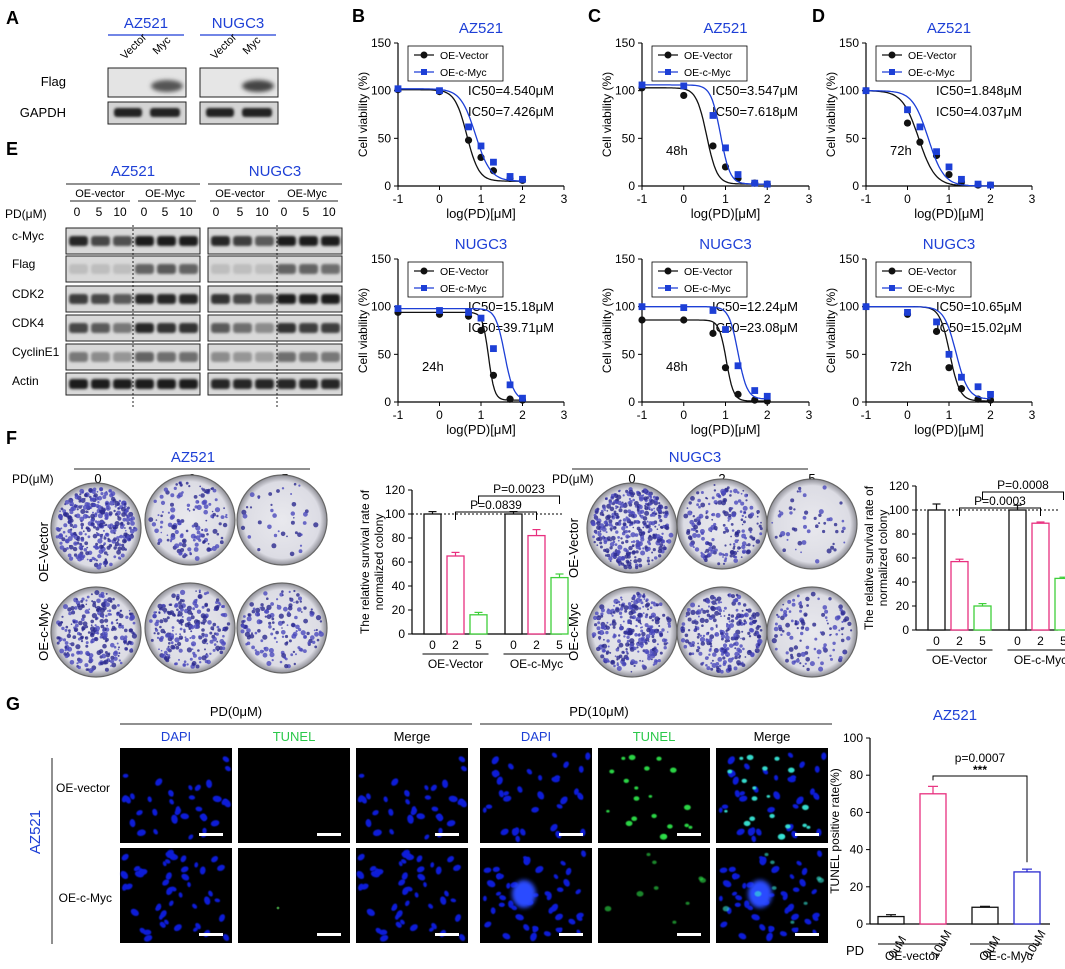 The image size is (1065, 969). I want to click on blot-label-flag: Flag, so click(53, 81).